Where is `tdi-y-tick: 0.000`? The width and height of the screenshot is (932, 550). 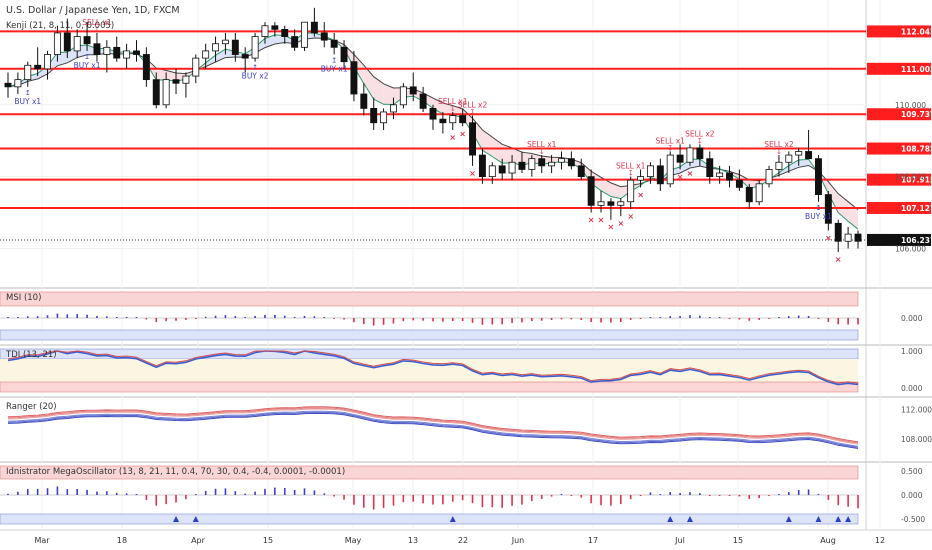
tdi-y-tick: 0.000 is located at coordinates (912, 388).